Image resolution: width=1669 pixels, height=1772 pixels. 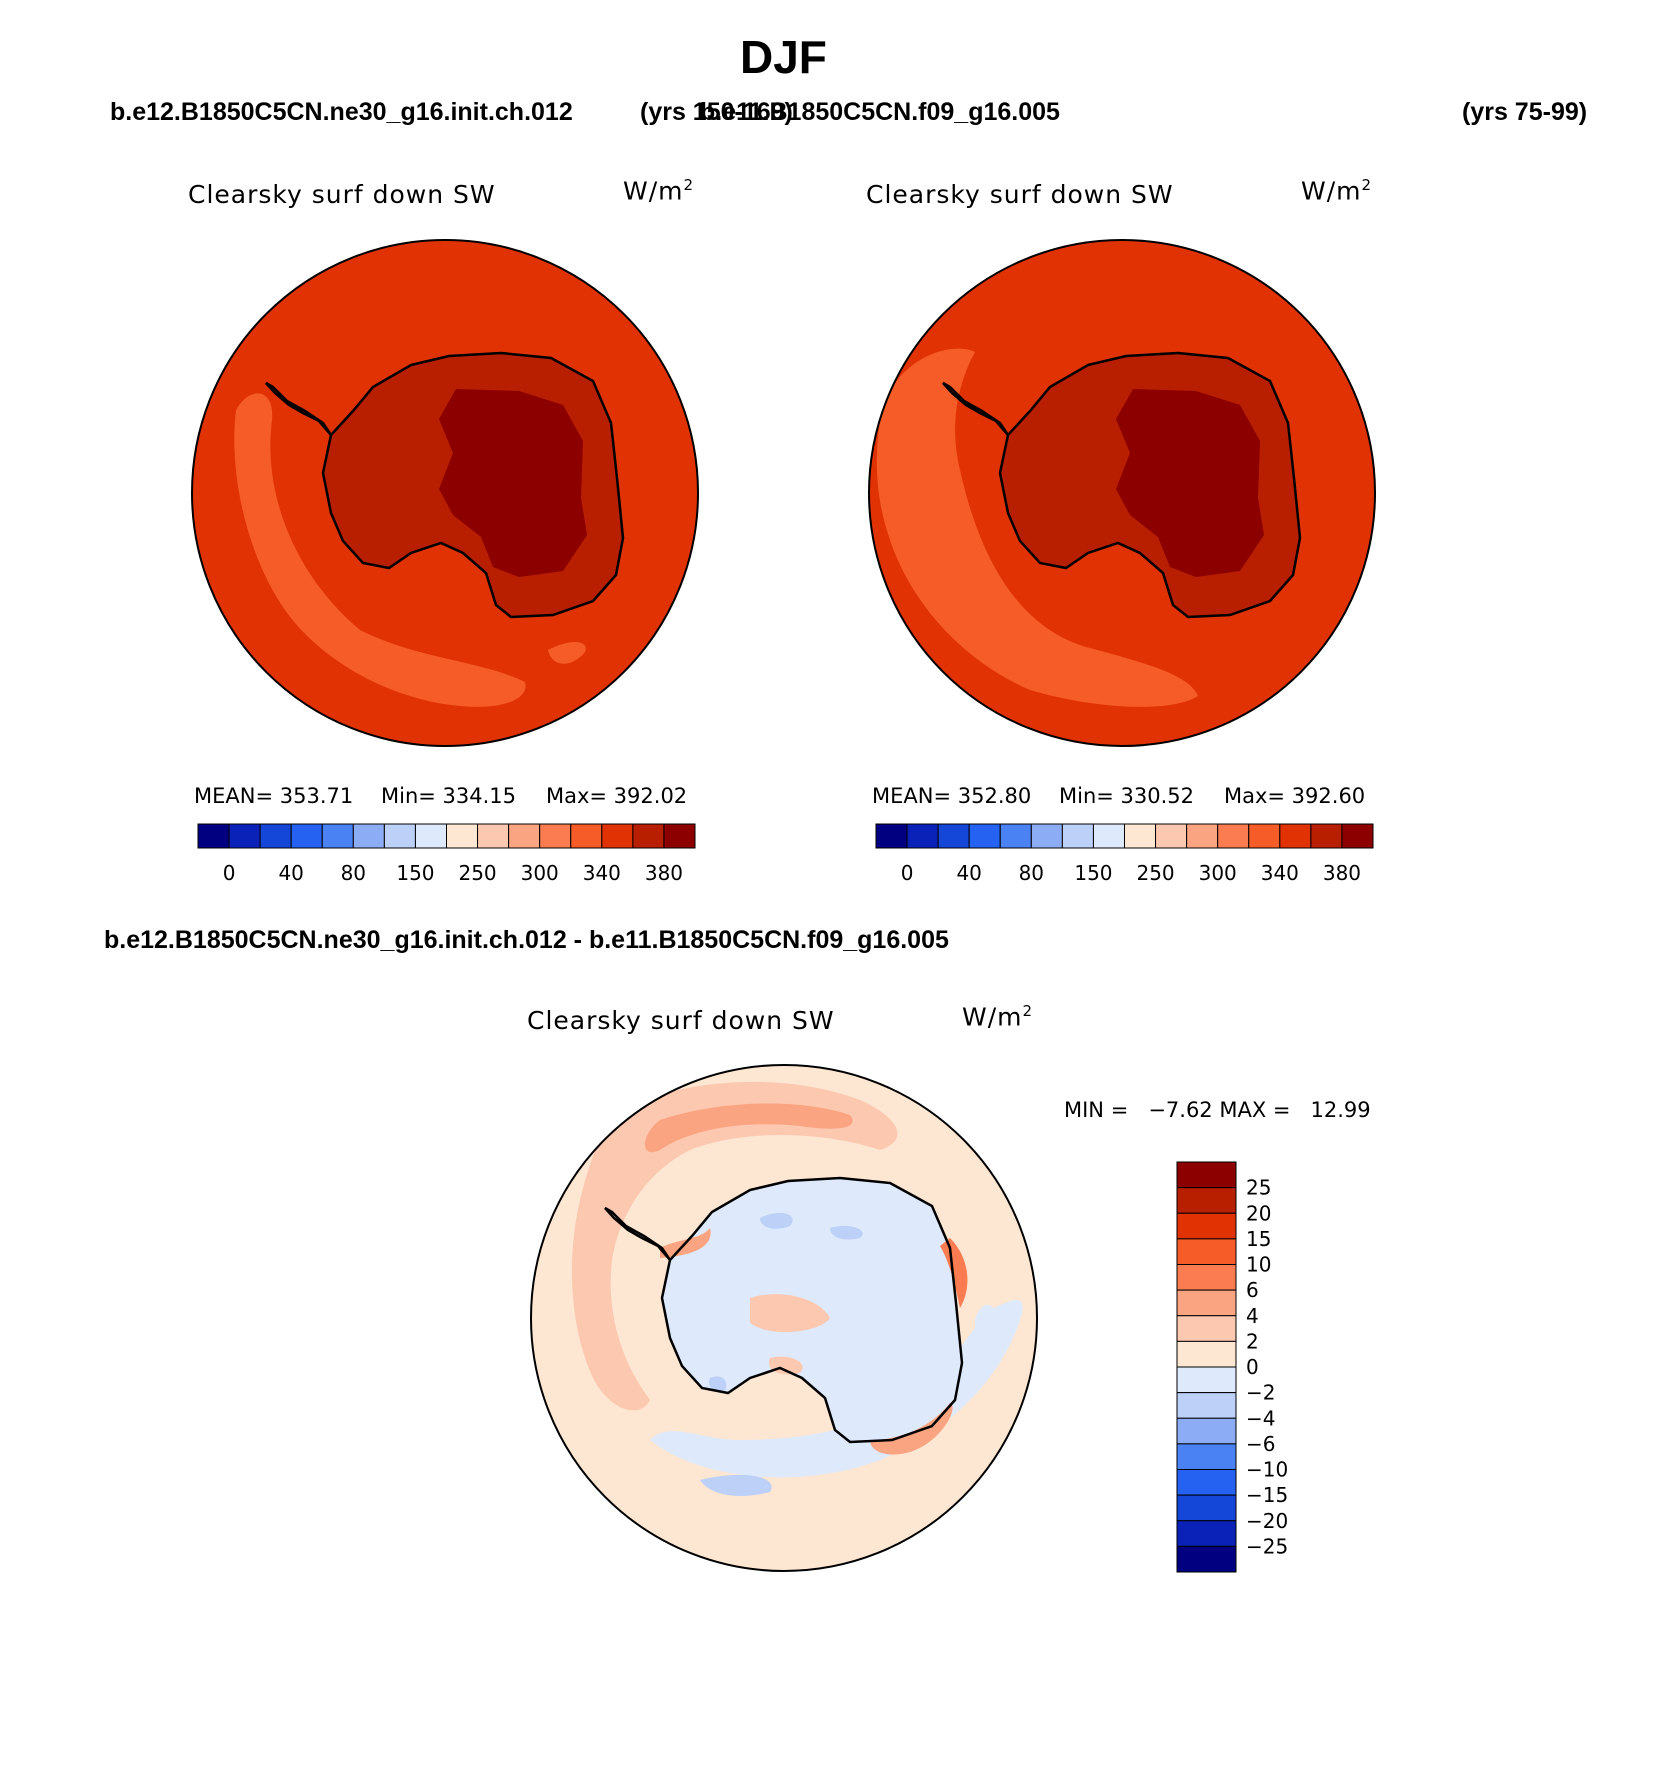 What do you see at coordinates (880, 112) in the screenshot?
I see `right-case-label: b.e11.B1850C5CN.f09_g16.005` at bounding box center [880, 112].